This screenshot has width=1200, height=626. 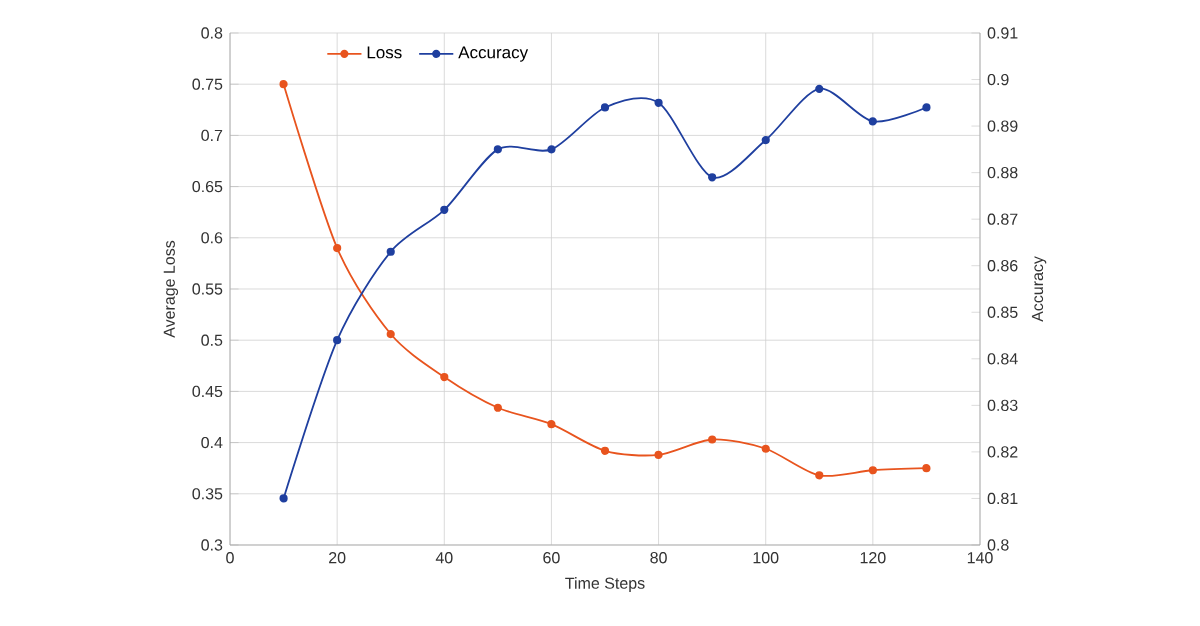 I want to click on y2-tick-label: 0.91, so click(x=1002, y=33).